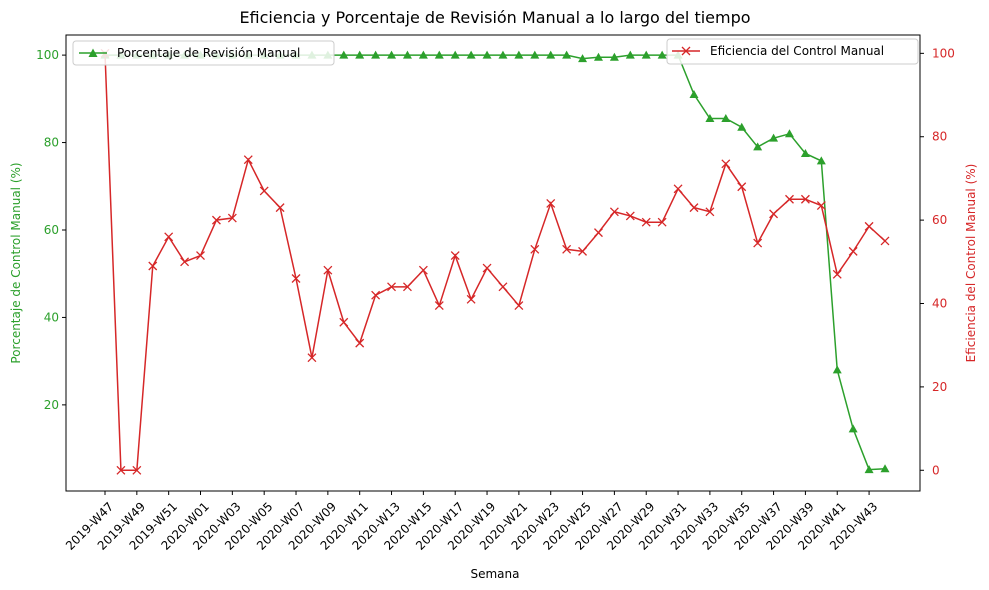 The height and width of the screenshot is (590, 989). Describe the element at coordinates (494, 574) in the screenshot. I see `x-axis-title: Semana` at that location.